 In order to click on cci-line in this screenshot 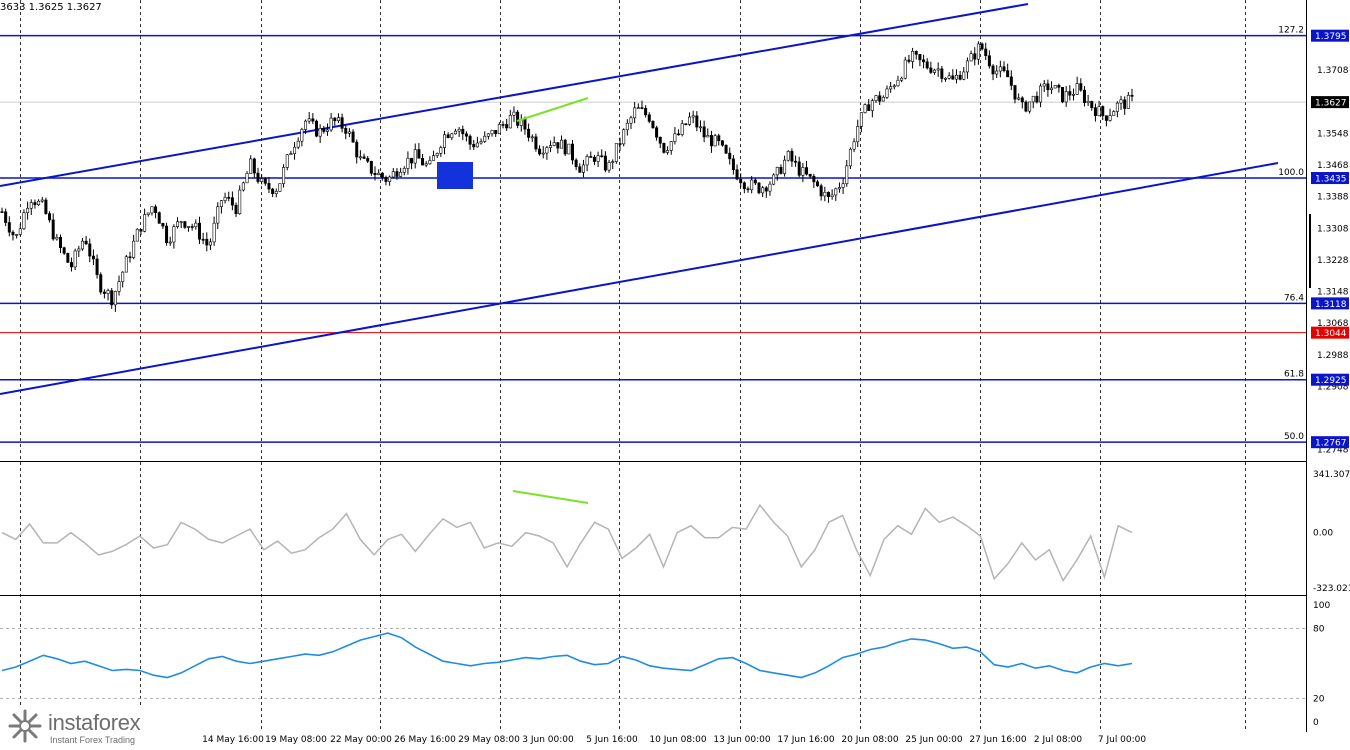, I will do `click(567, 543)`.